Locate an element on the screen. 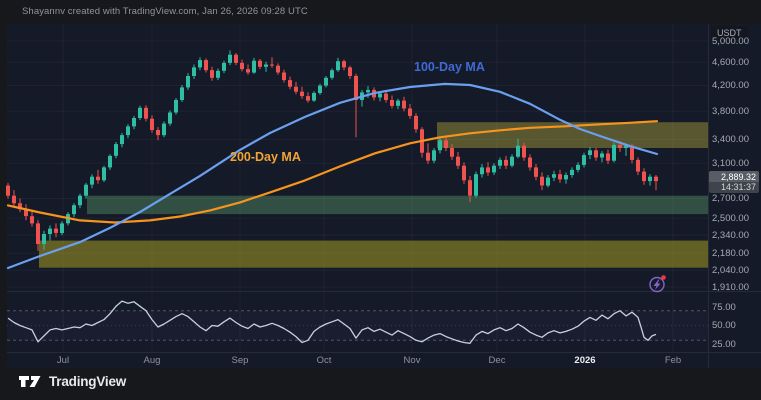 The image size is (761, 400). ma100-label: 100-Day MA is located at coordinates (449, 67).